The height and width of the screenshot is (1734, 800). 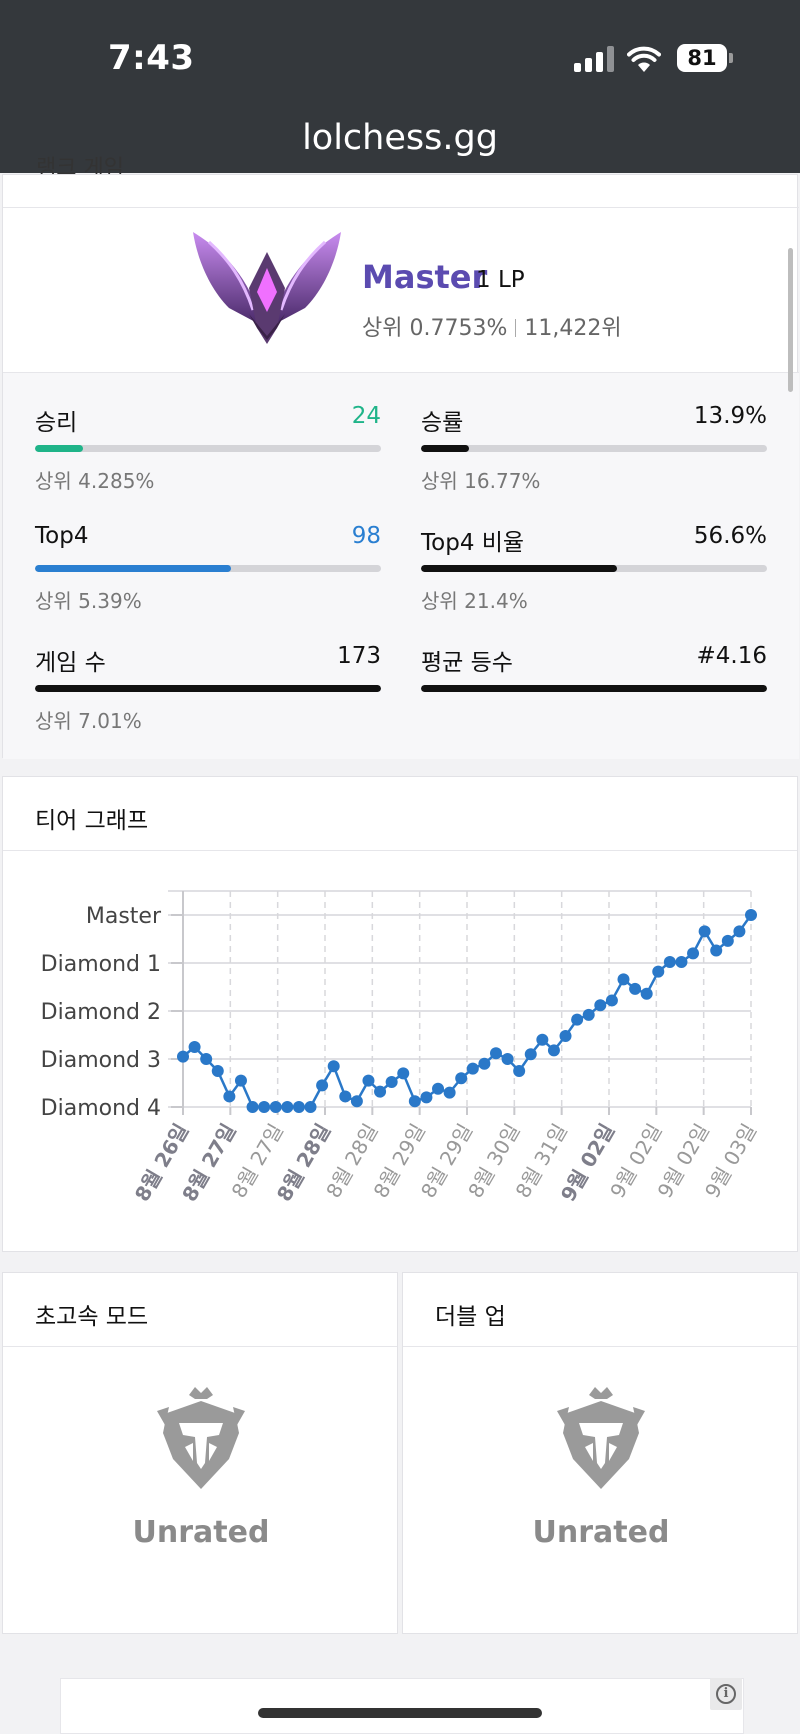 What do you see at coordinates (731, 656) in the screenshot?
I see `stat-value: #4.16` at bounding box center [731, 656].